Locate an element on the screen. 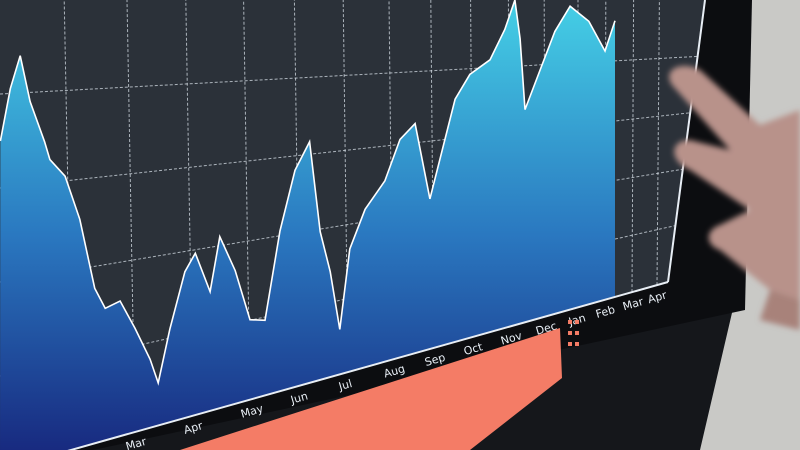 This screenshot has height=450, width=800. x-tick-label: Jun is located at coordinates (298, 398).